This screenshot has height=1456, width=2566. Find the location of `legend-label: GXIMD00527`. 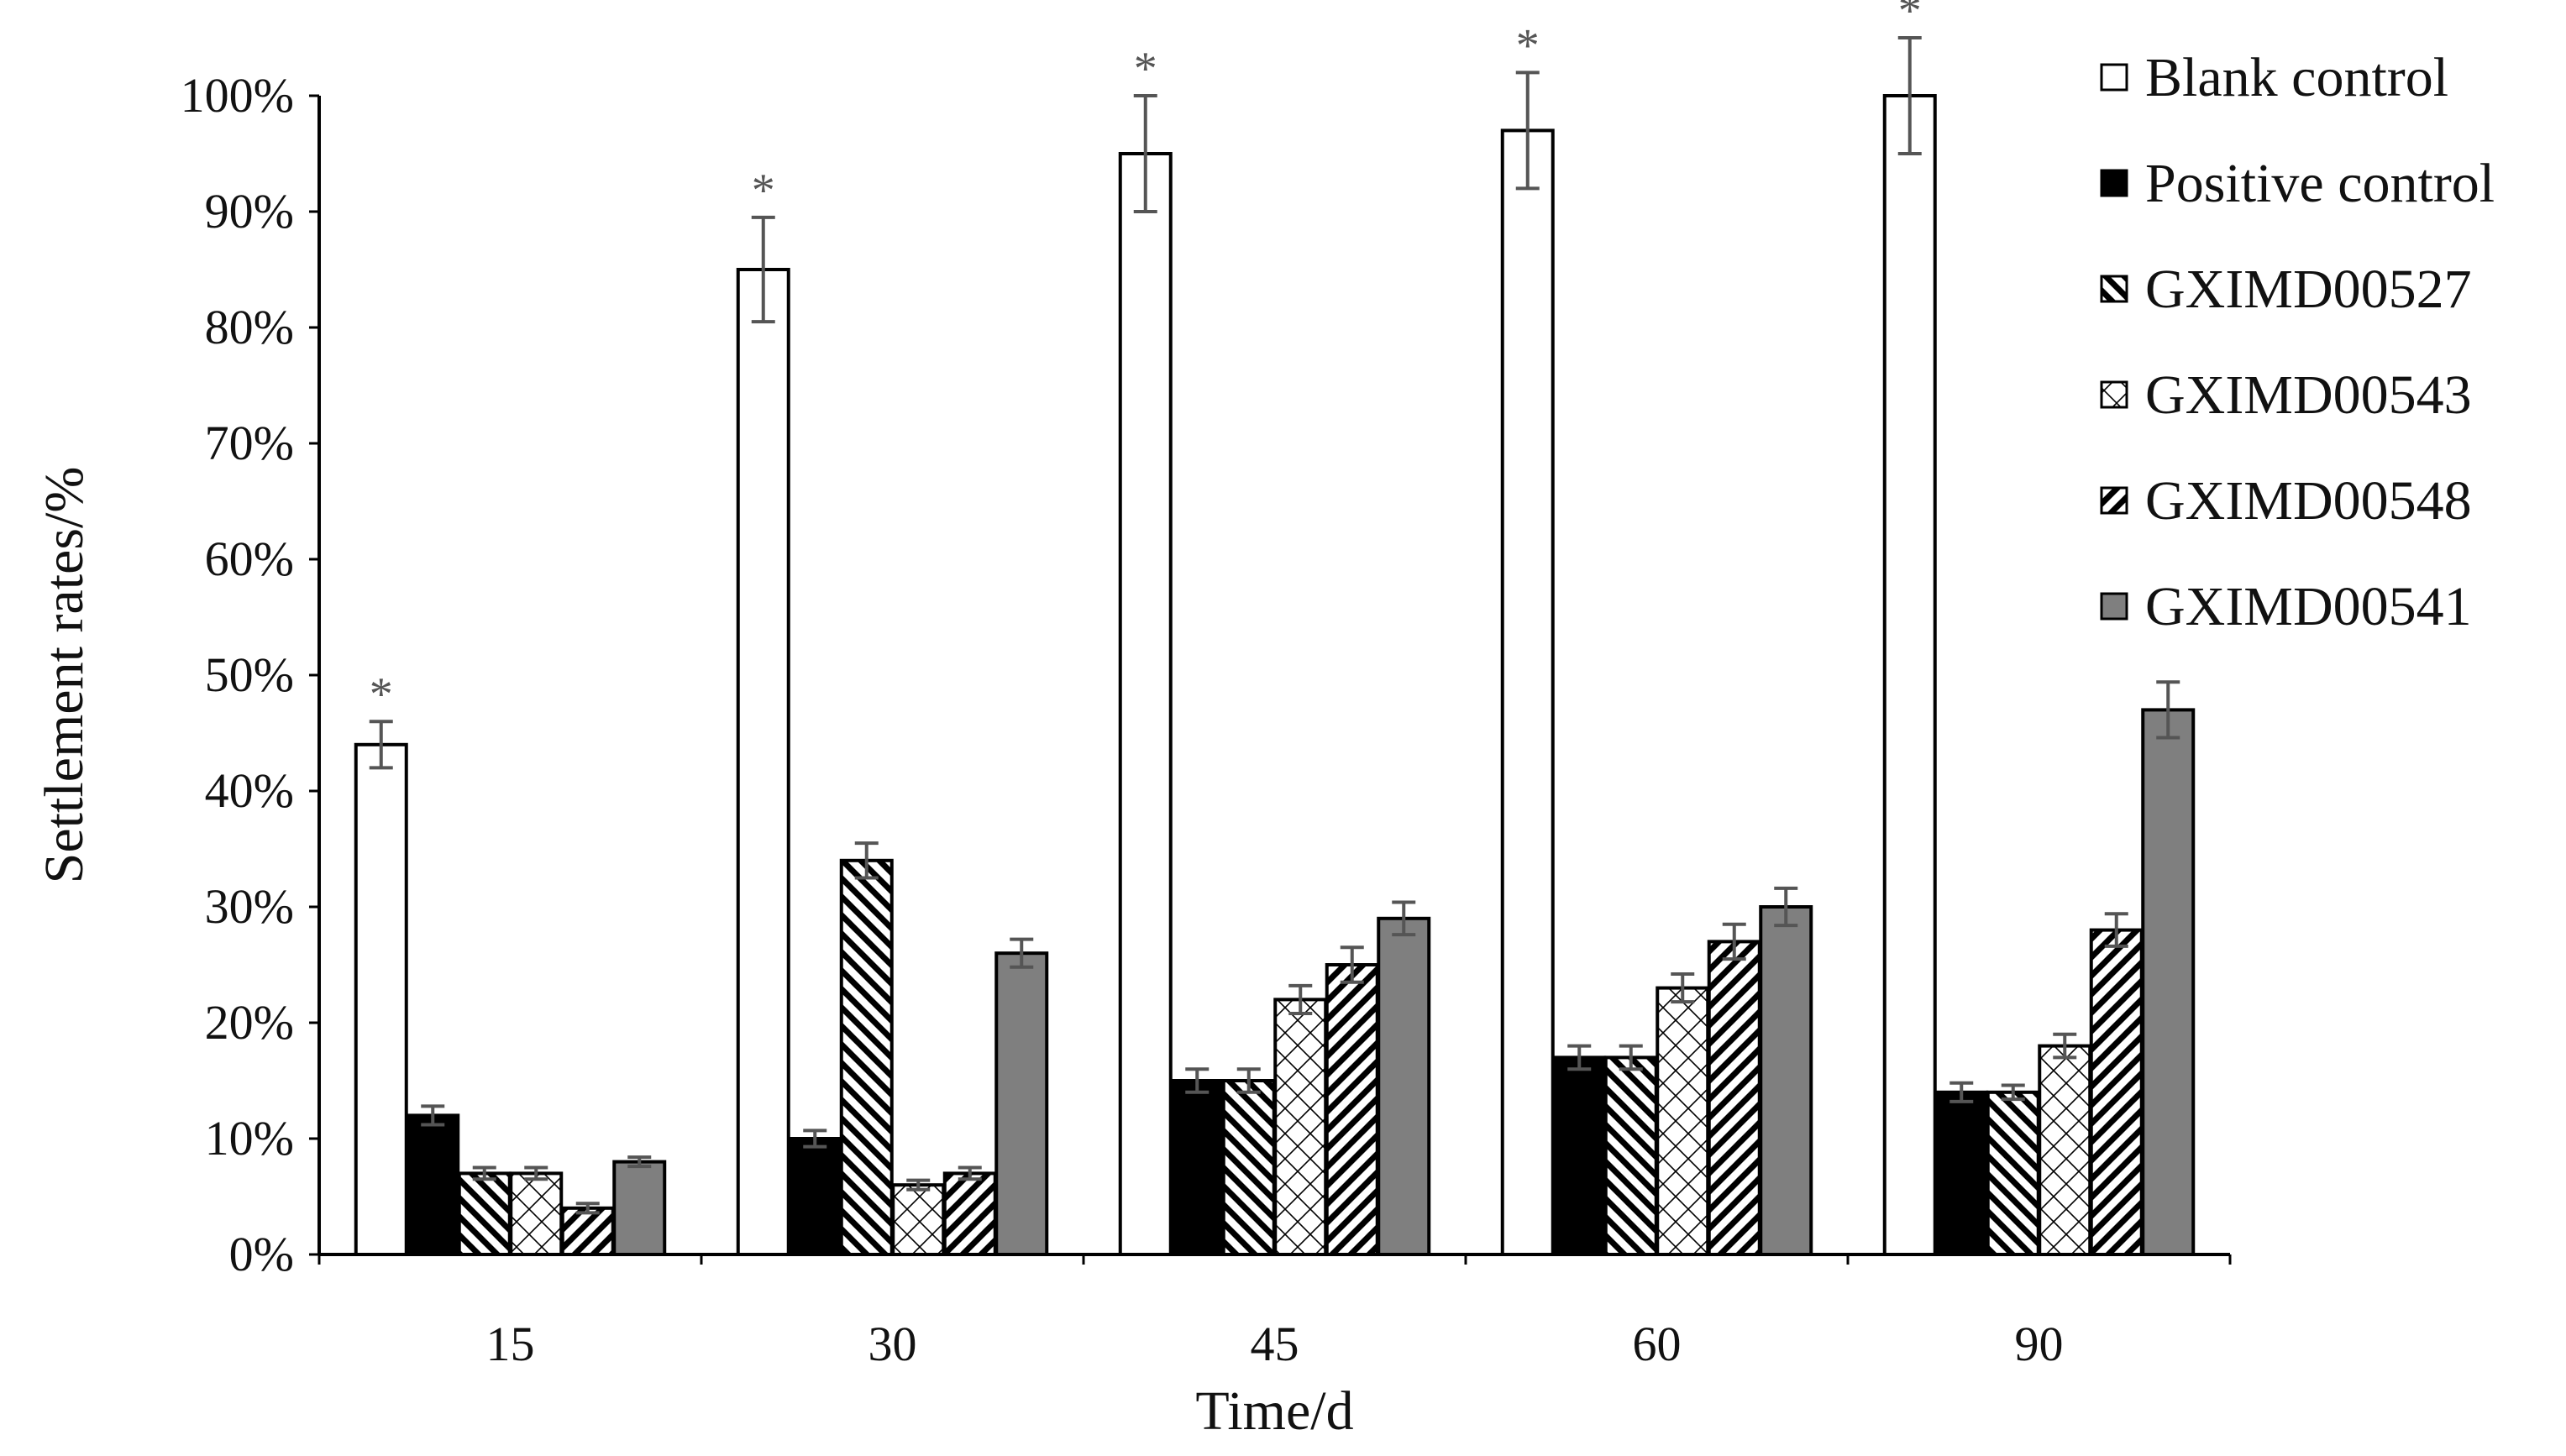

legend-label: GXIMD00527 is located at coordinates (2308, 289).